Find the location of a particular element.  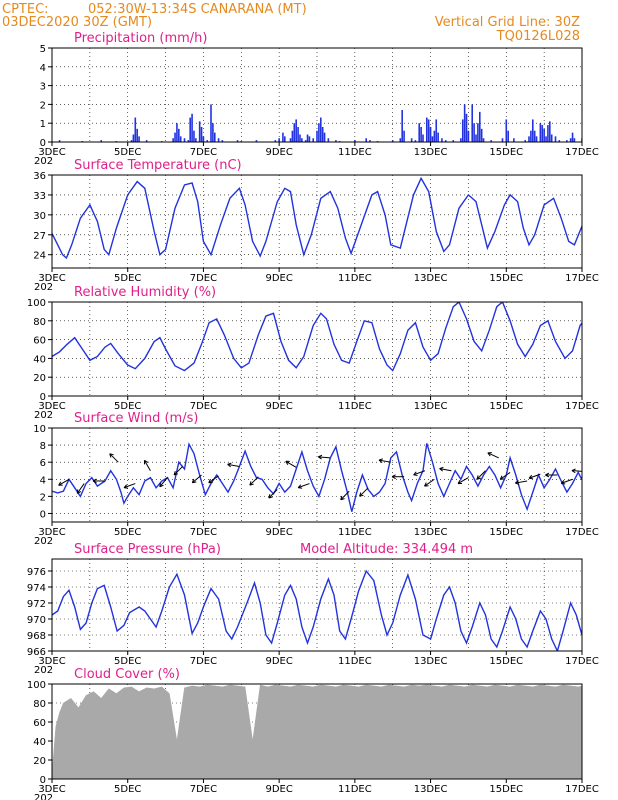

y-tick-label: 5 is located at coordinates (43, 49).